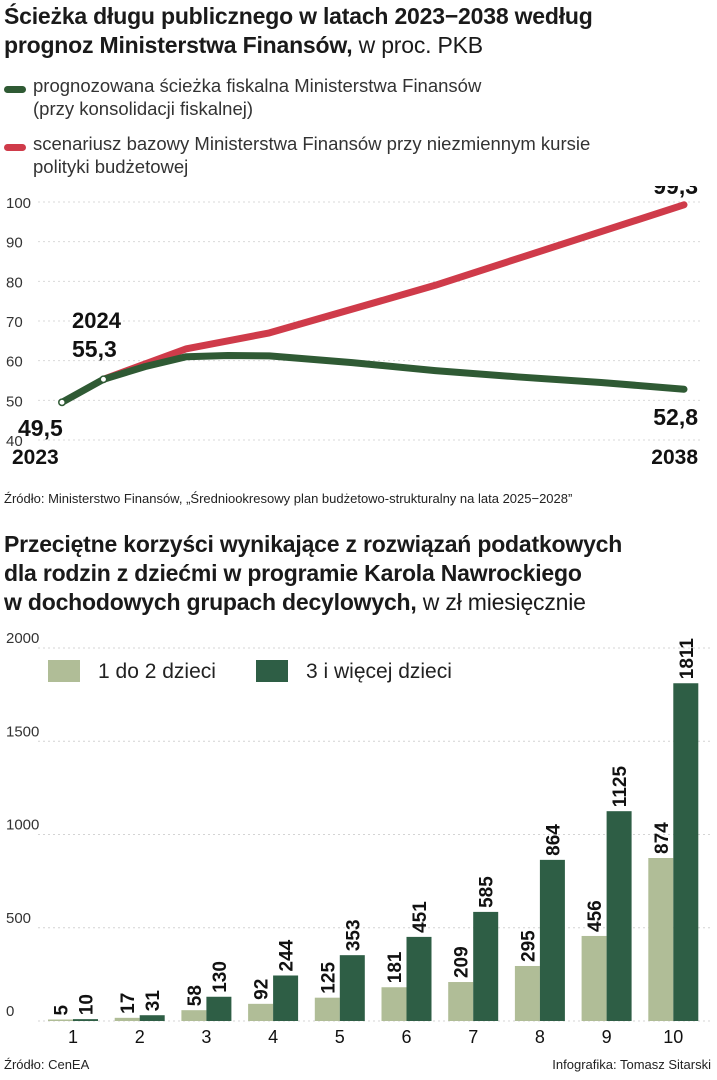  What do you see at coordinates (675, 192) in the screenshot?
I see `data-label: 99,3` at bounding box center [675, 192].